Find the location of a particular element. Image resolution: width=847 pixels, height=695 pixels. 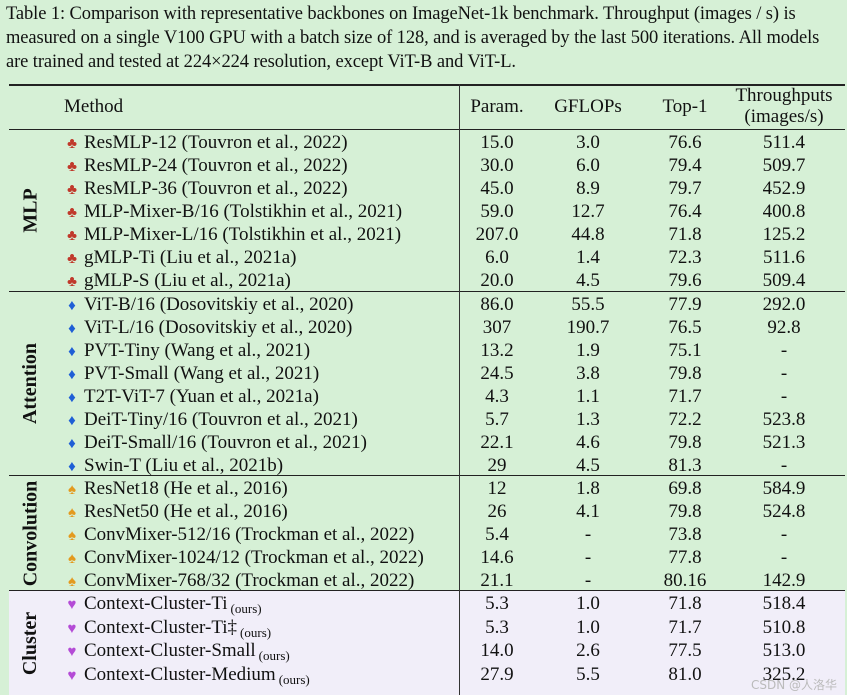

throughput-cell: 452.9 is located at coordinates (784, 188).